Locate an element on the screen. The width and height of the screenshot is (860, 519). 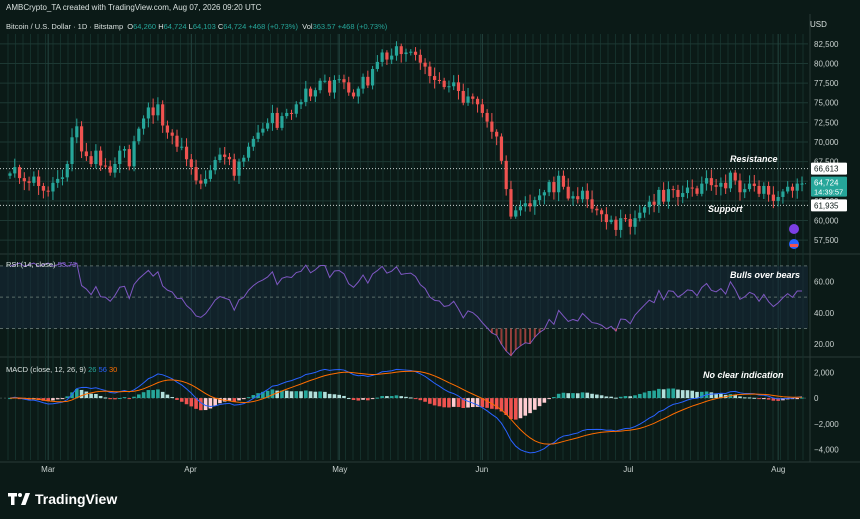
price-tick-label: 72,500 is located at coordinates (826, 122).